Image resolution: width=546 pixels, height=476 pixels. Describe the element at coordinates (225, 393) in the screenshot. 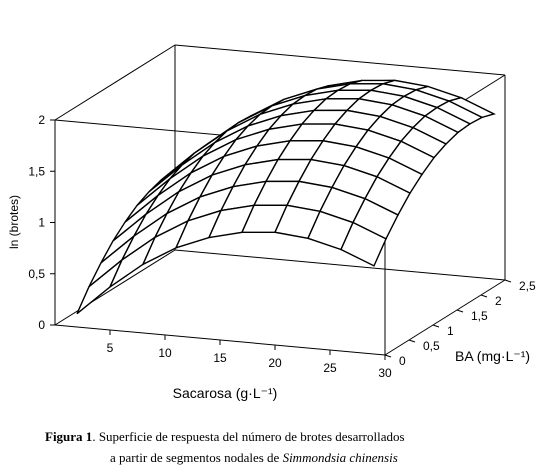

I see `x-axis-label: Sacarosa (g·L⁻¹)` at that location.